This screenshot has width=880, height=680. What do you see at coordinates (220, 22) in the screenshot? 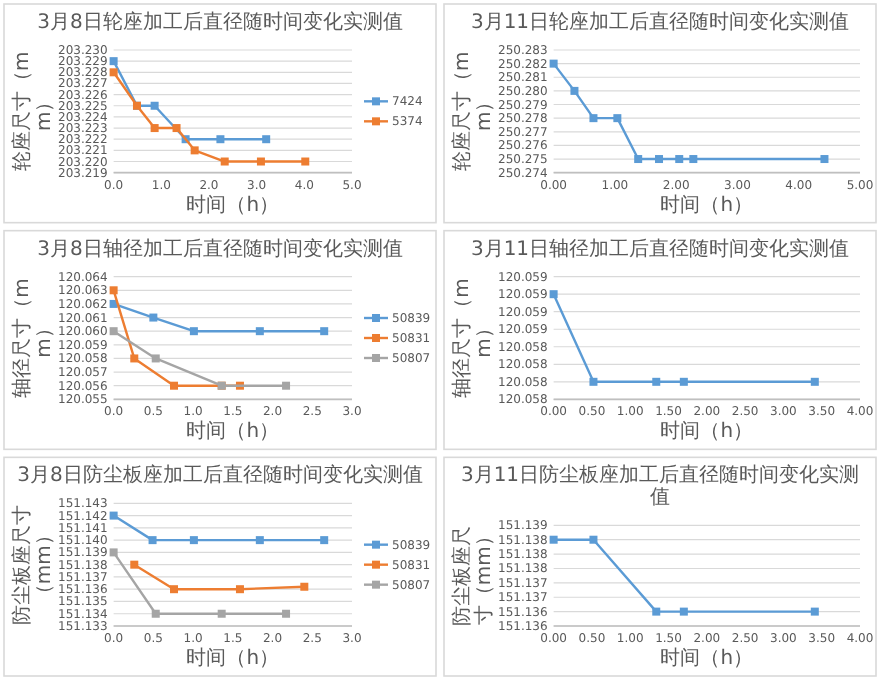
I see `chart-title: 3月8日轮座加工后直径随时间变化实测值` at bounding box center [220, 22].